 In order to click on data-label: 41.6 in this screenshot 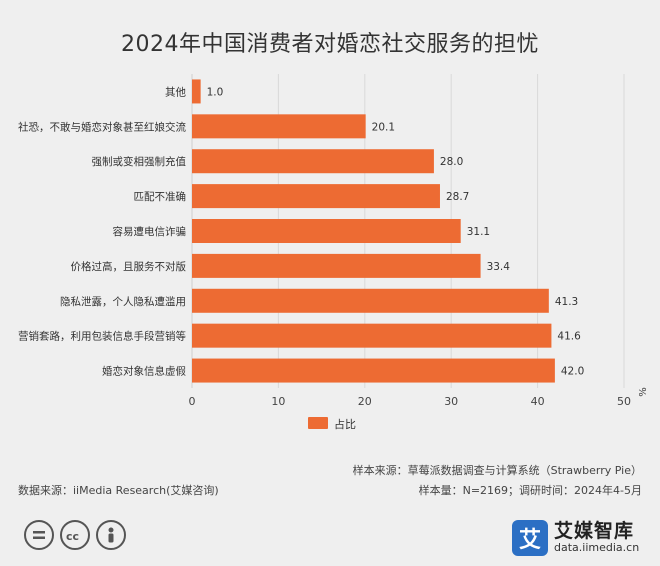, I will do `click(569, 337)`.